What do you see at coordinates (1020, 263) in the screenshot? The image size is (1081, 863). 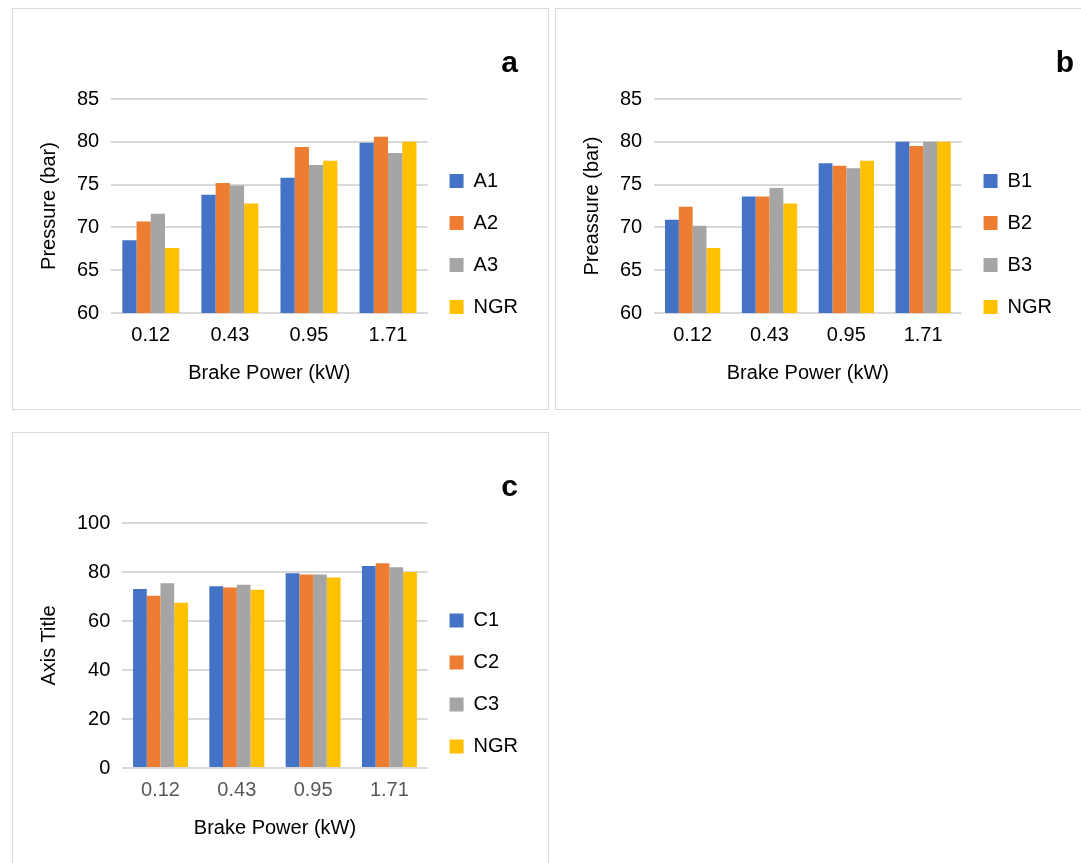 I see `legend-label: B3` at bounding box center [1020, 263].